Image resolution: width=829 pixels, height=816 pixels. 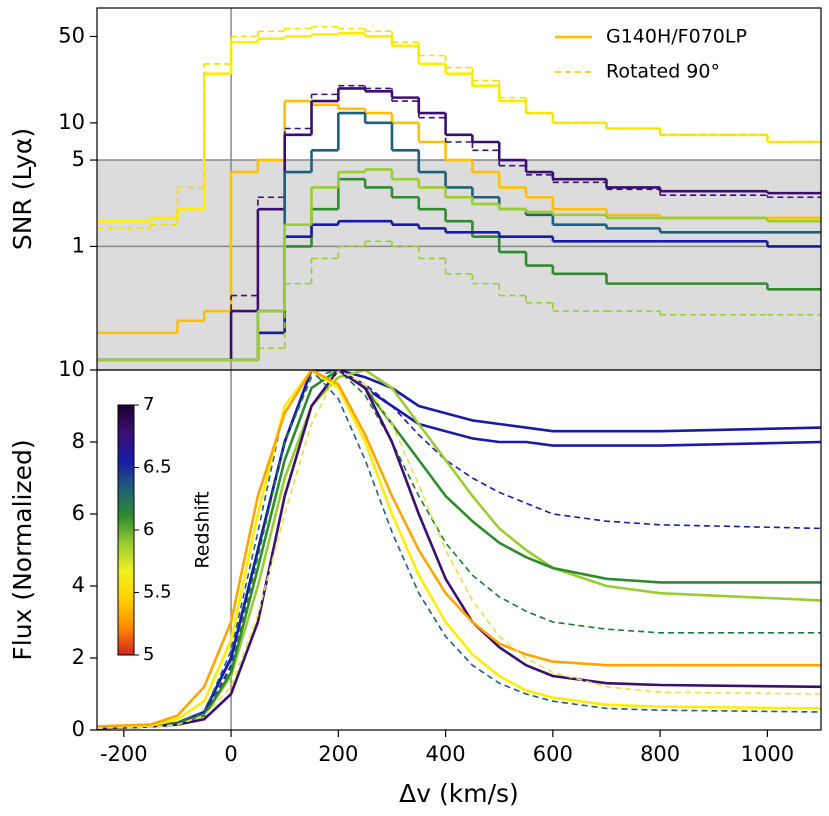 I want to click on colorbar-tick-label: 6, so click(x=148, y=529).